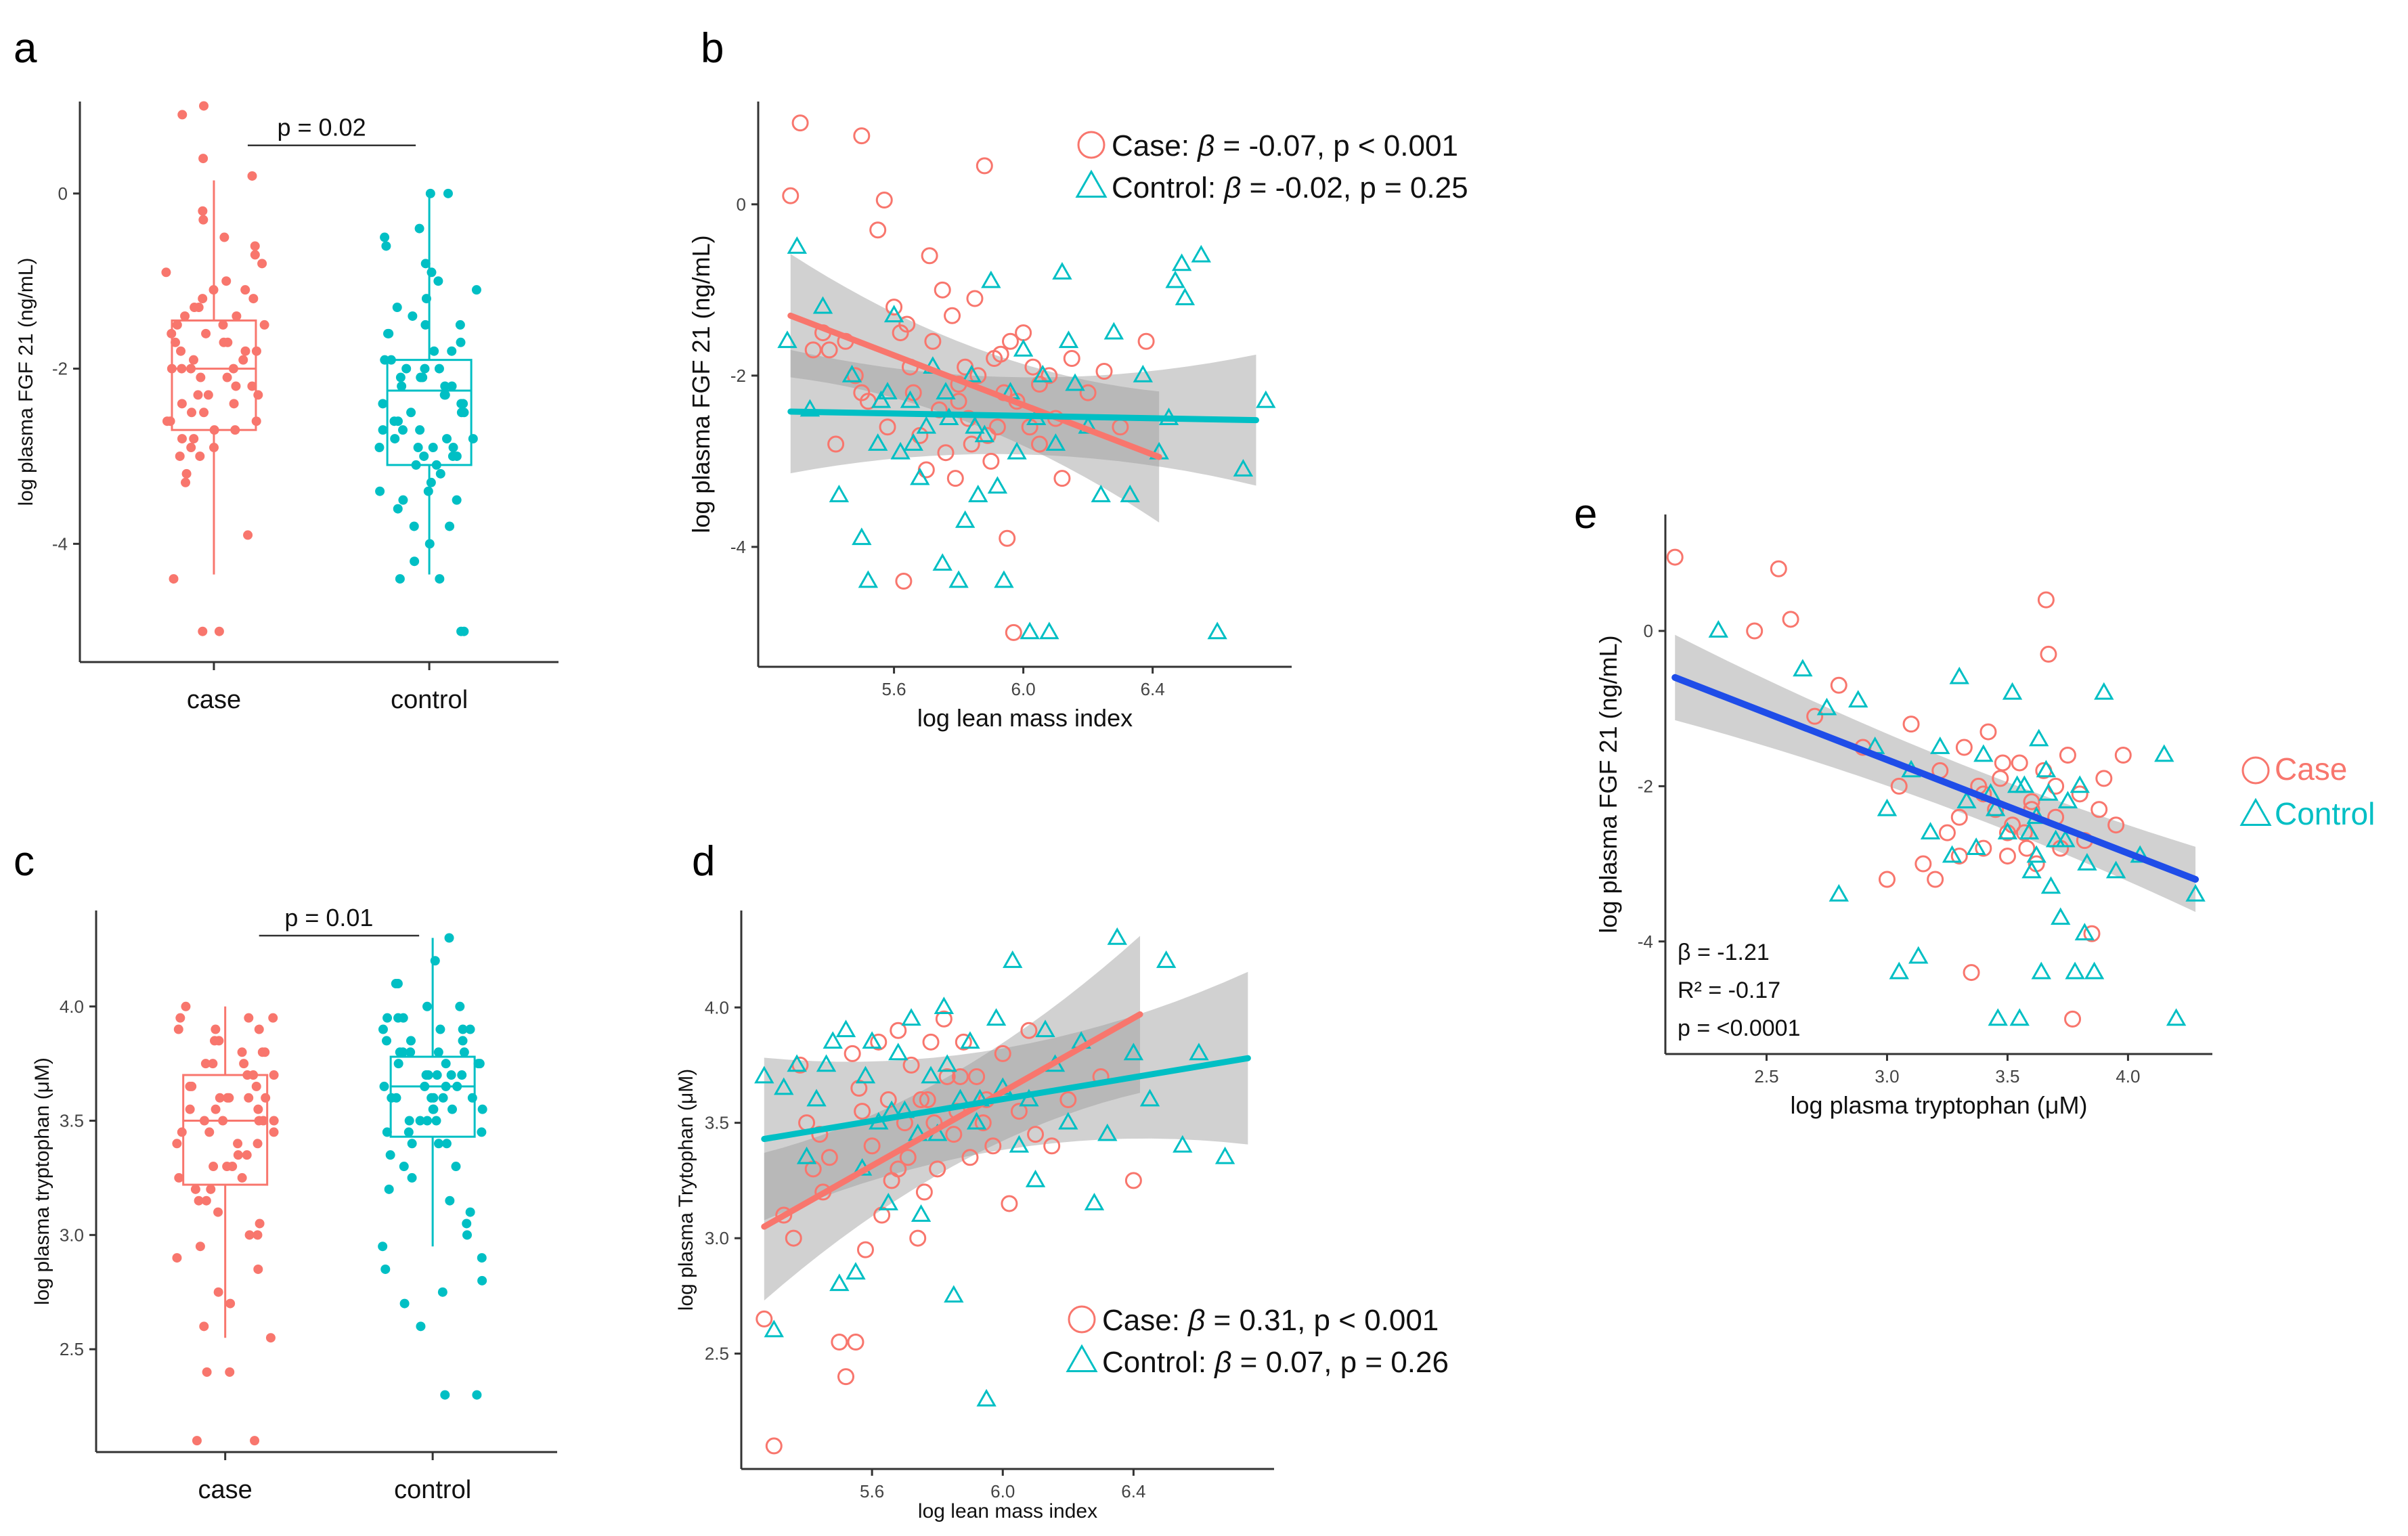  What do you see at coordinates (26, 382) in the screenshot?
I see `panel-a-y-axis-label: log plasma FGF 21 (ng/mL)` at bounding box center [26, 382].